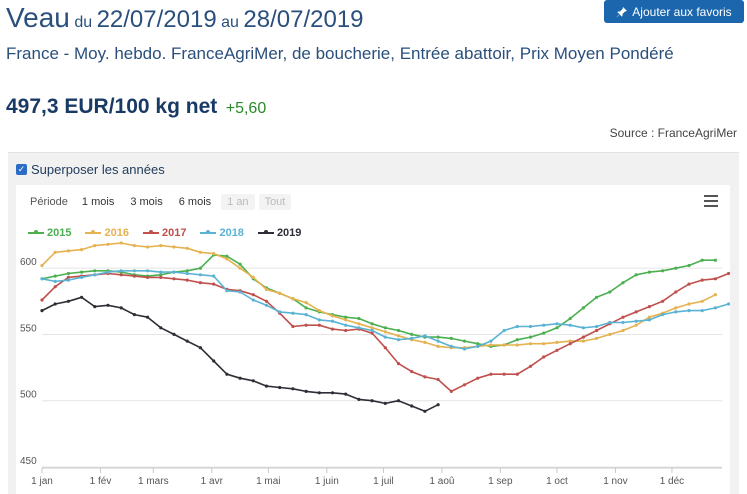  Describe the element at coordinates (303, 19) in the screenshot. I see `date-to: 28/07/2019` at that location.